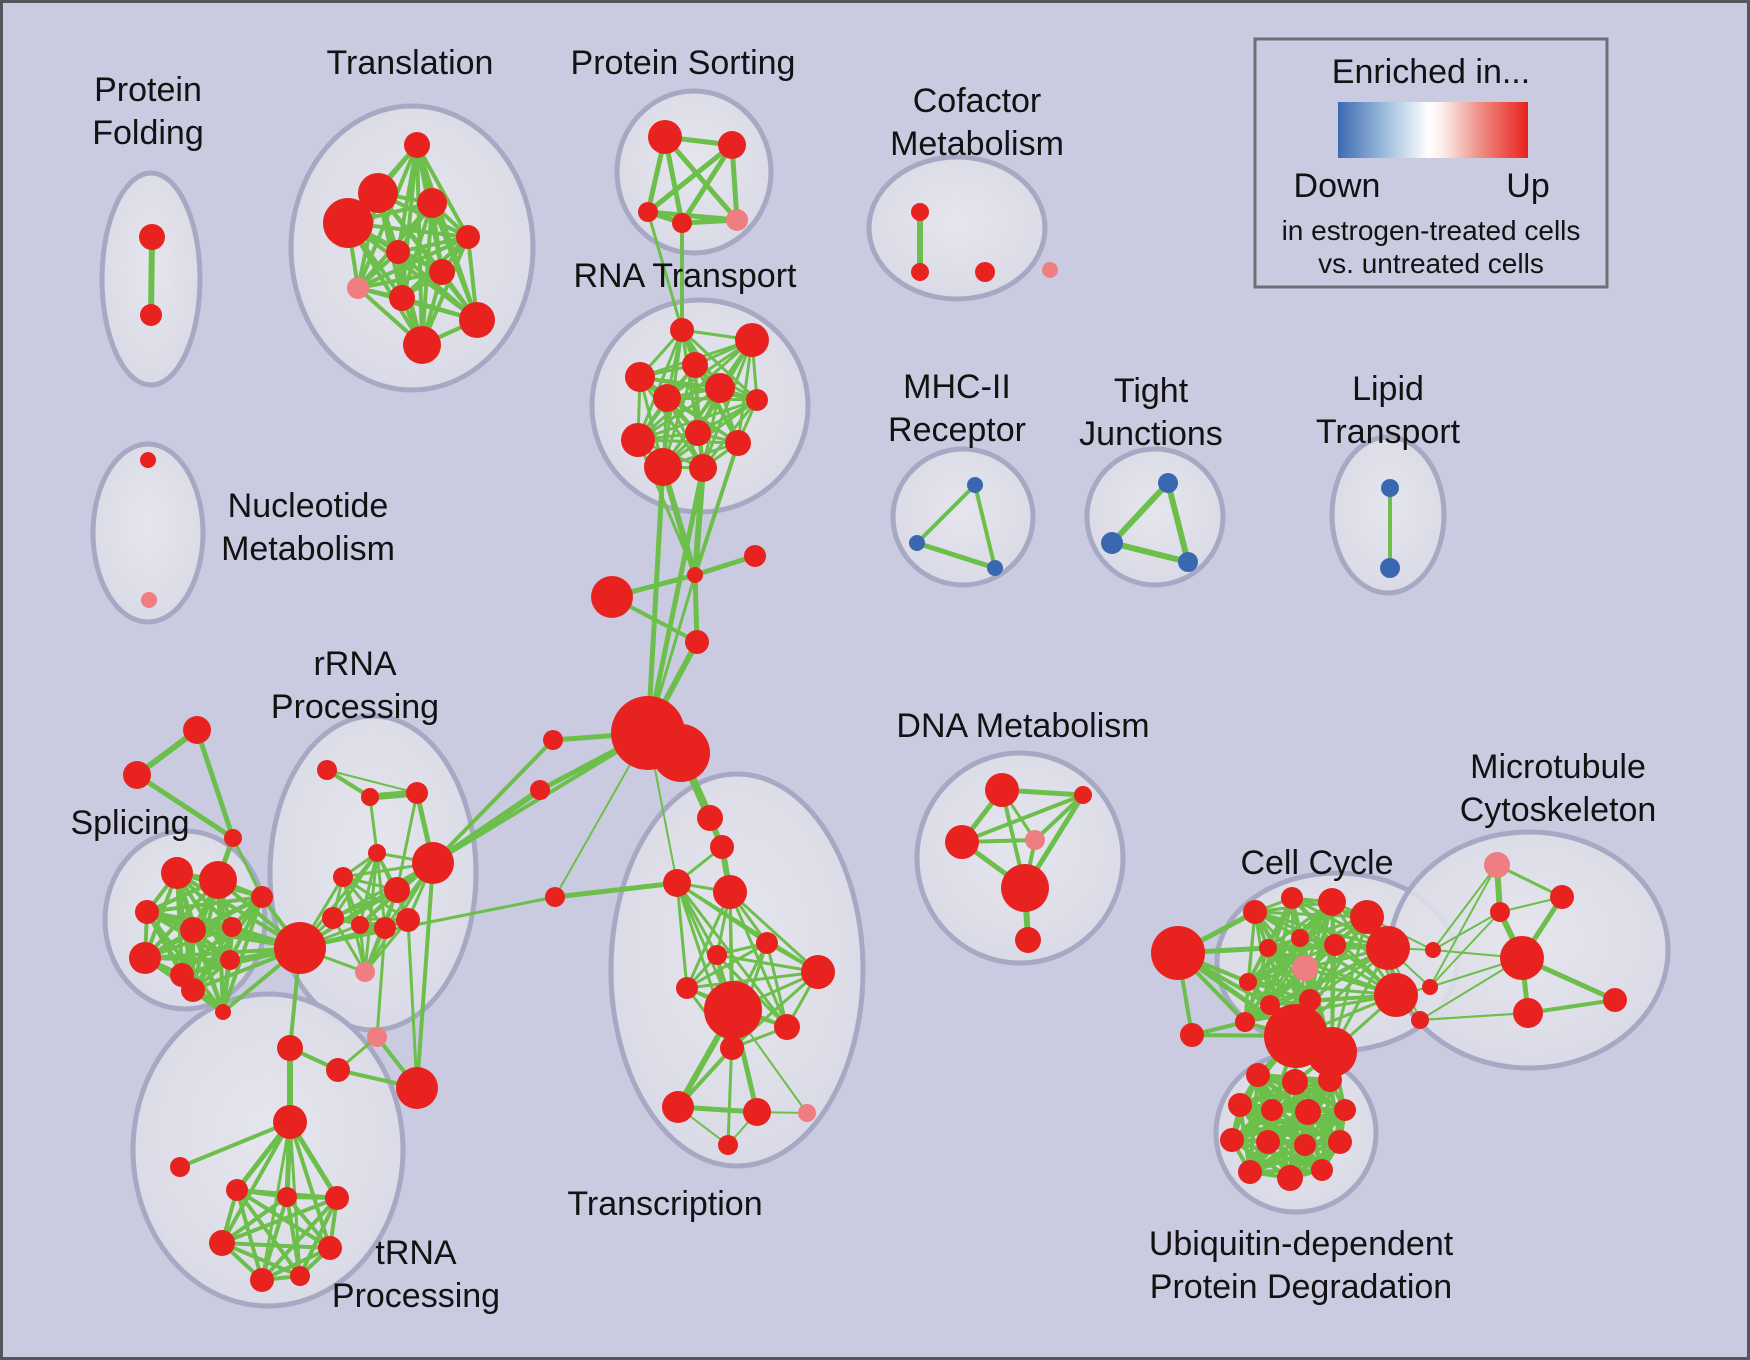 Image resolution: width=1750 pixels, height=1360 pixels. I want to click on edge-rr14-rr6, so click(425, 975).